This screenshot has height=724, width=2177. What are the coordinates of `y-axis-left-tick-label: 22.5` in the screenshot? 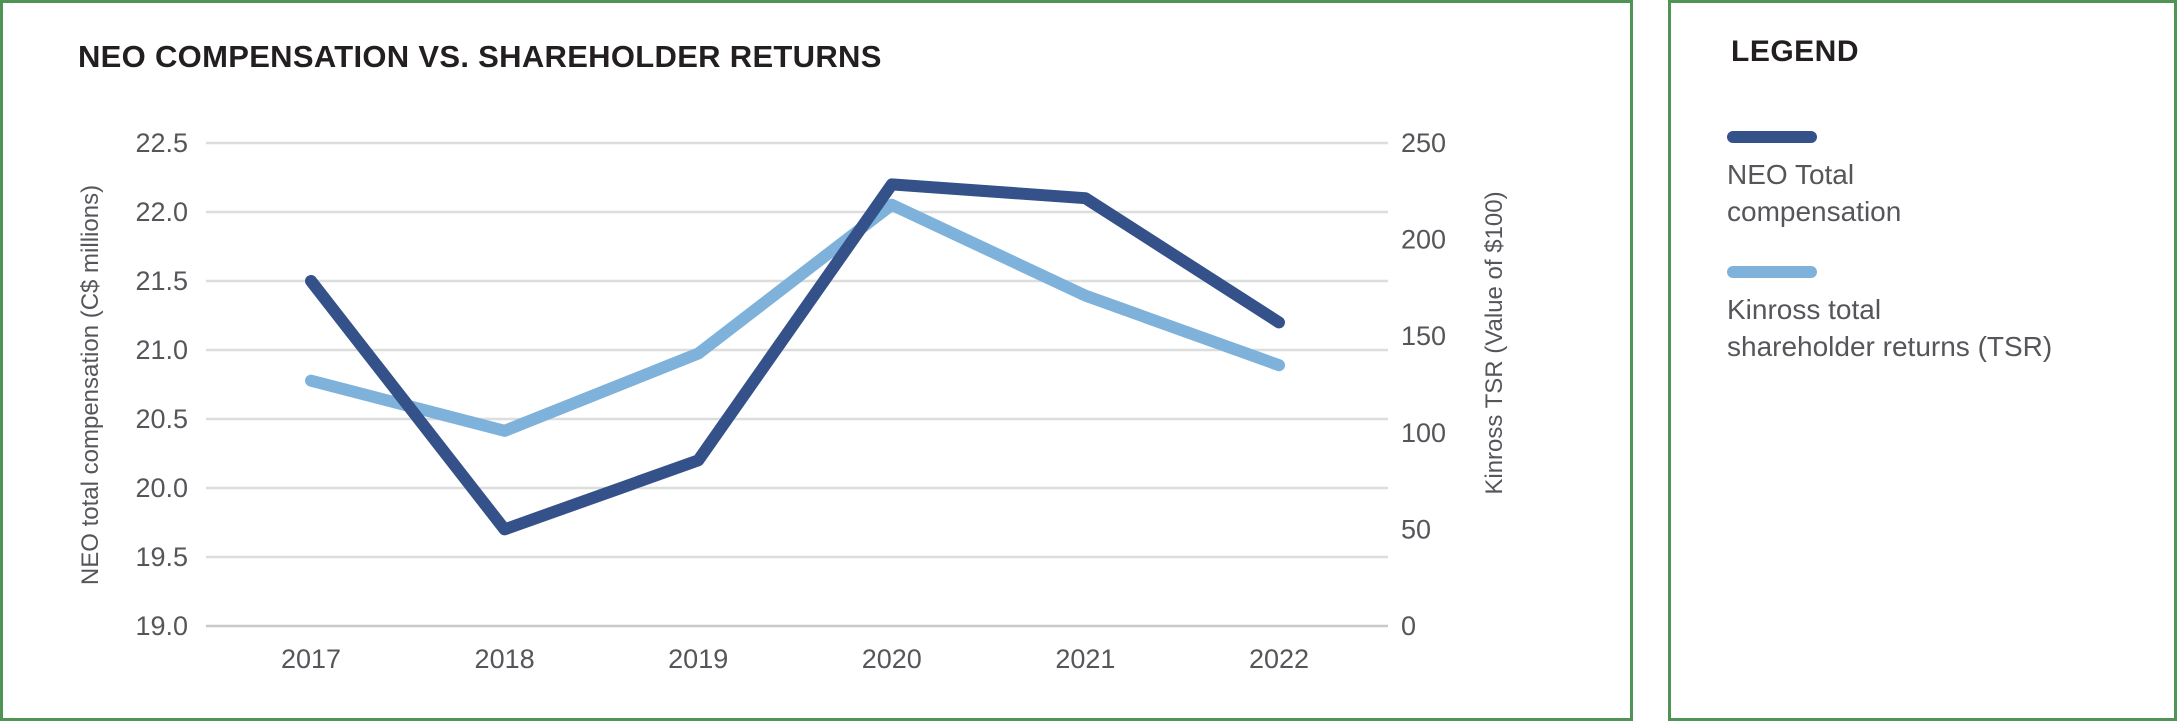 It's located at (161, 143).